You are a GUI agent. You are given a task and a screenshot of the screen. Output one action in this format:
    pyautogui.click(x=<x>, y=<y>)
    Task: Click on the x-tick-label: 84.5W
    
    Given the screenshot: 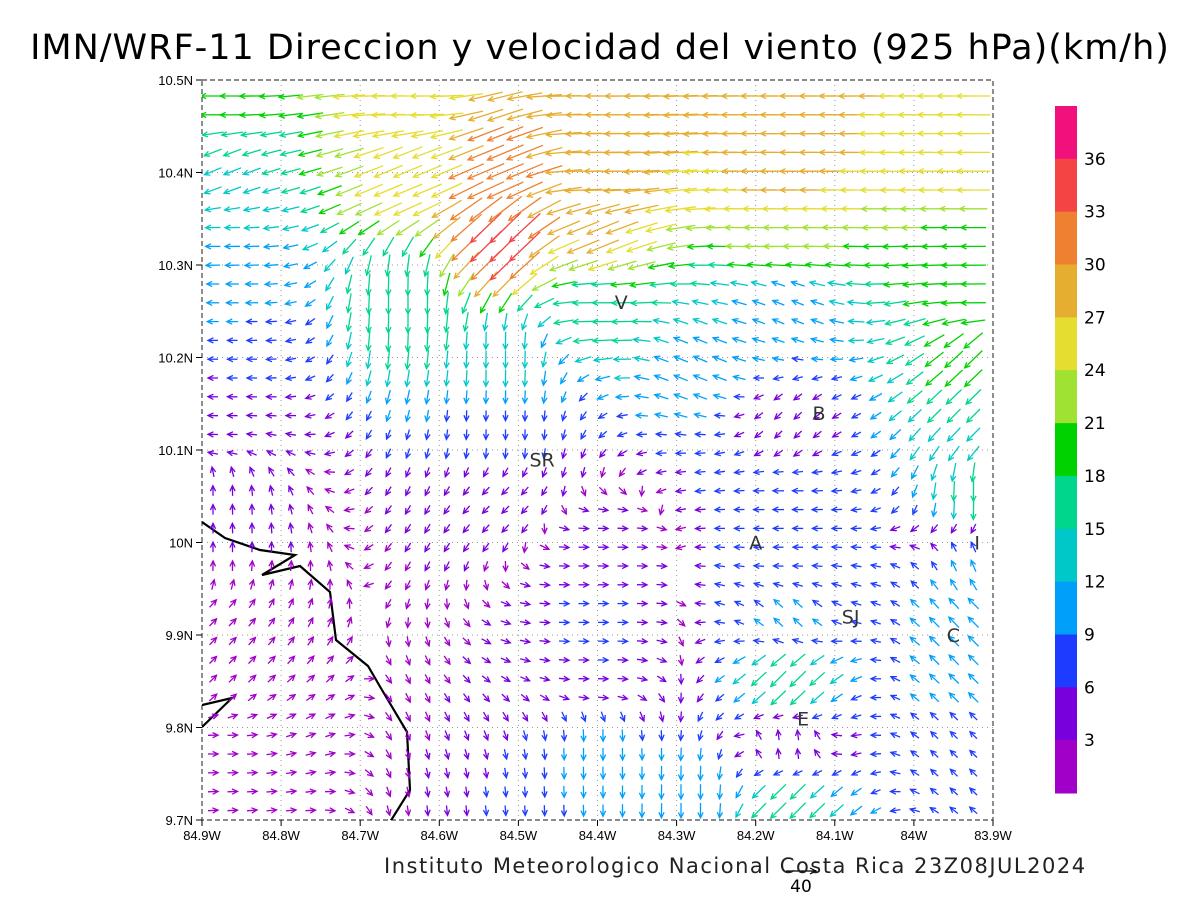 What is the action you would take?
    pyautogui.click(x=519, y=835)
    